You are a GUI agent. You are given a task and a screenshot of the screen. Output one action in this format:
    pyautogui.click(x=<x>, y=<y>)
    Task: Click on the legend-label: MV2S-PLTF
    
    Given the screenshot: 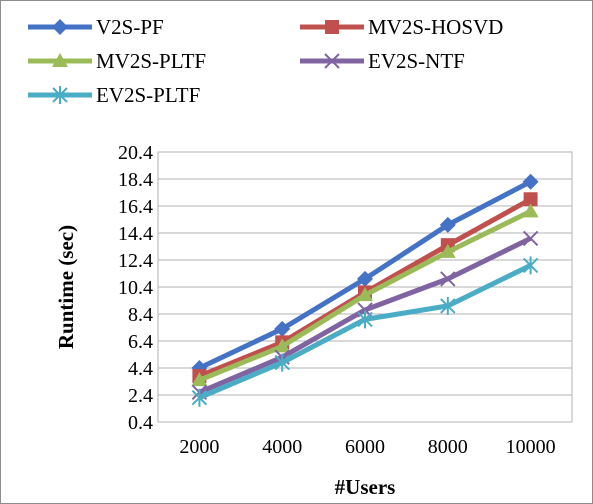 What is the action you would take?
    pyautogui.click(x=151, y=61)
    